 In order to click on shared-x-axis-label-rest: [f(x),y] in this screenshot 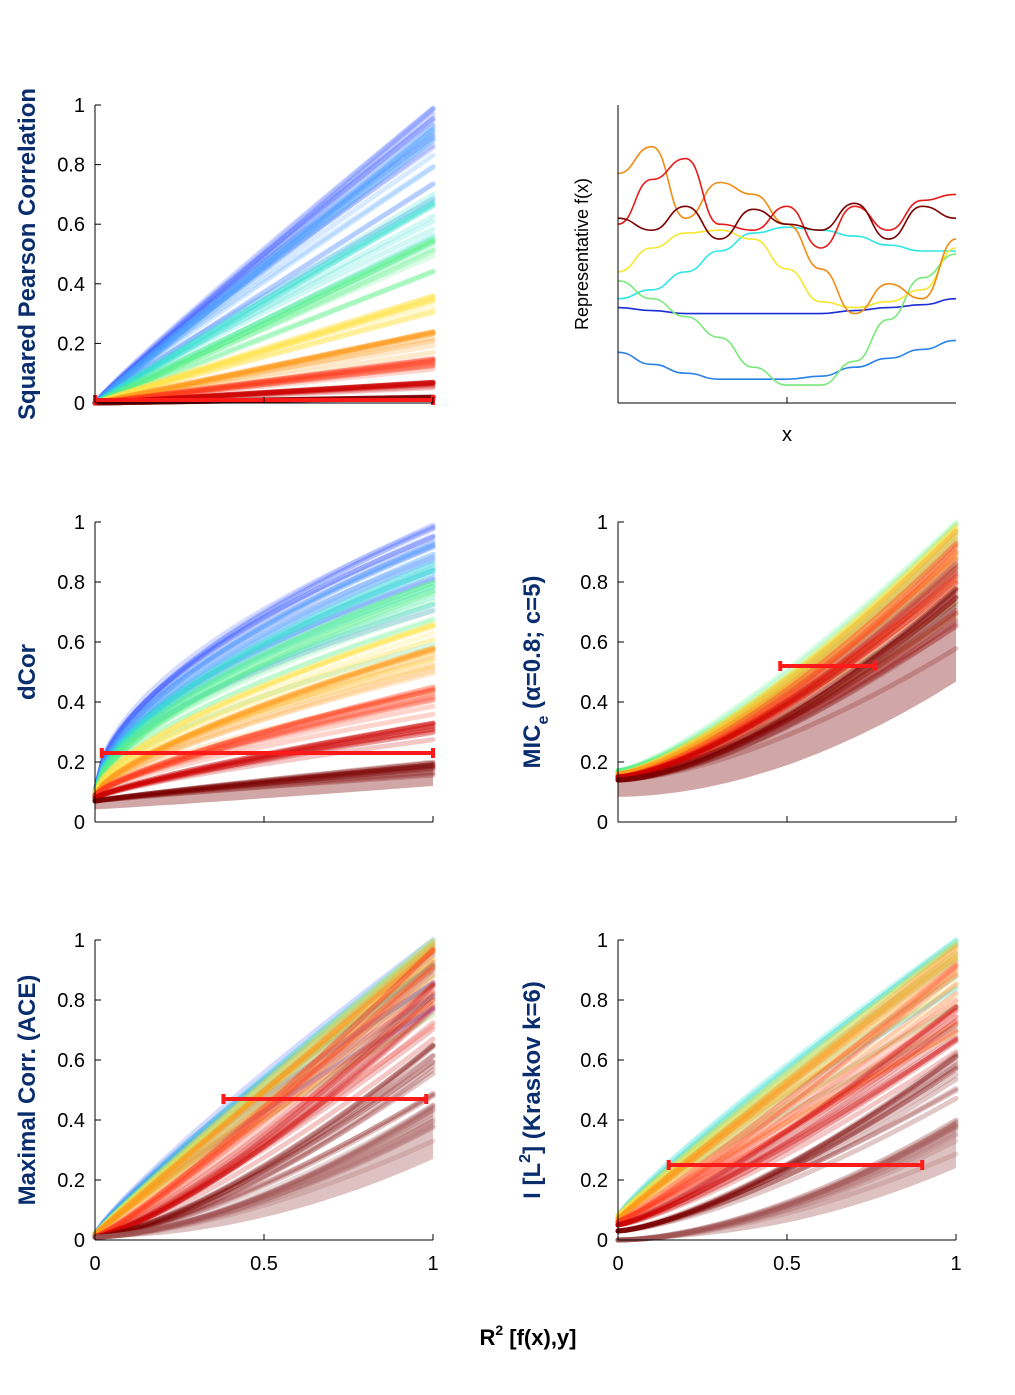, I will do `click(539, 1337)`.